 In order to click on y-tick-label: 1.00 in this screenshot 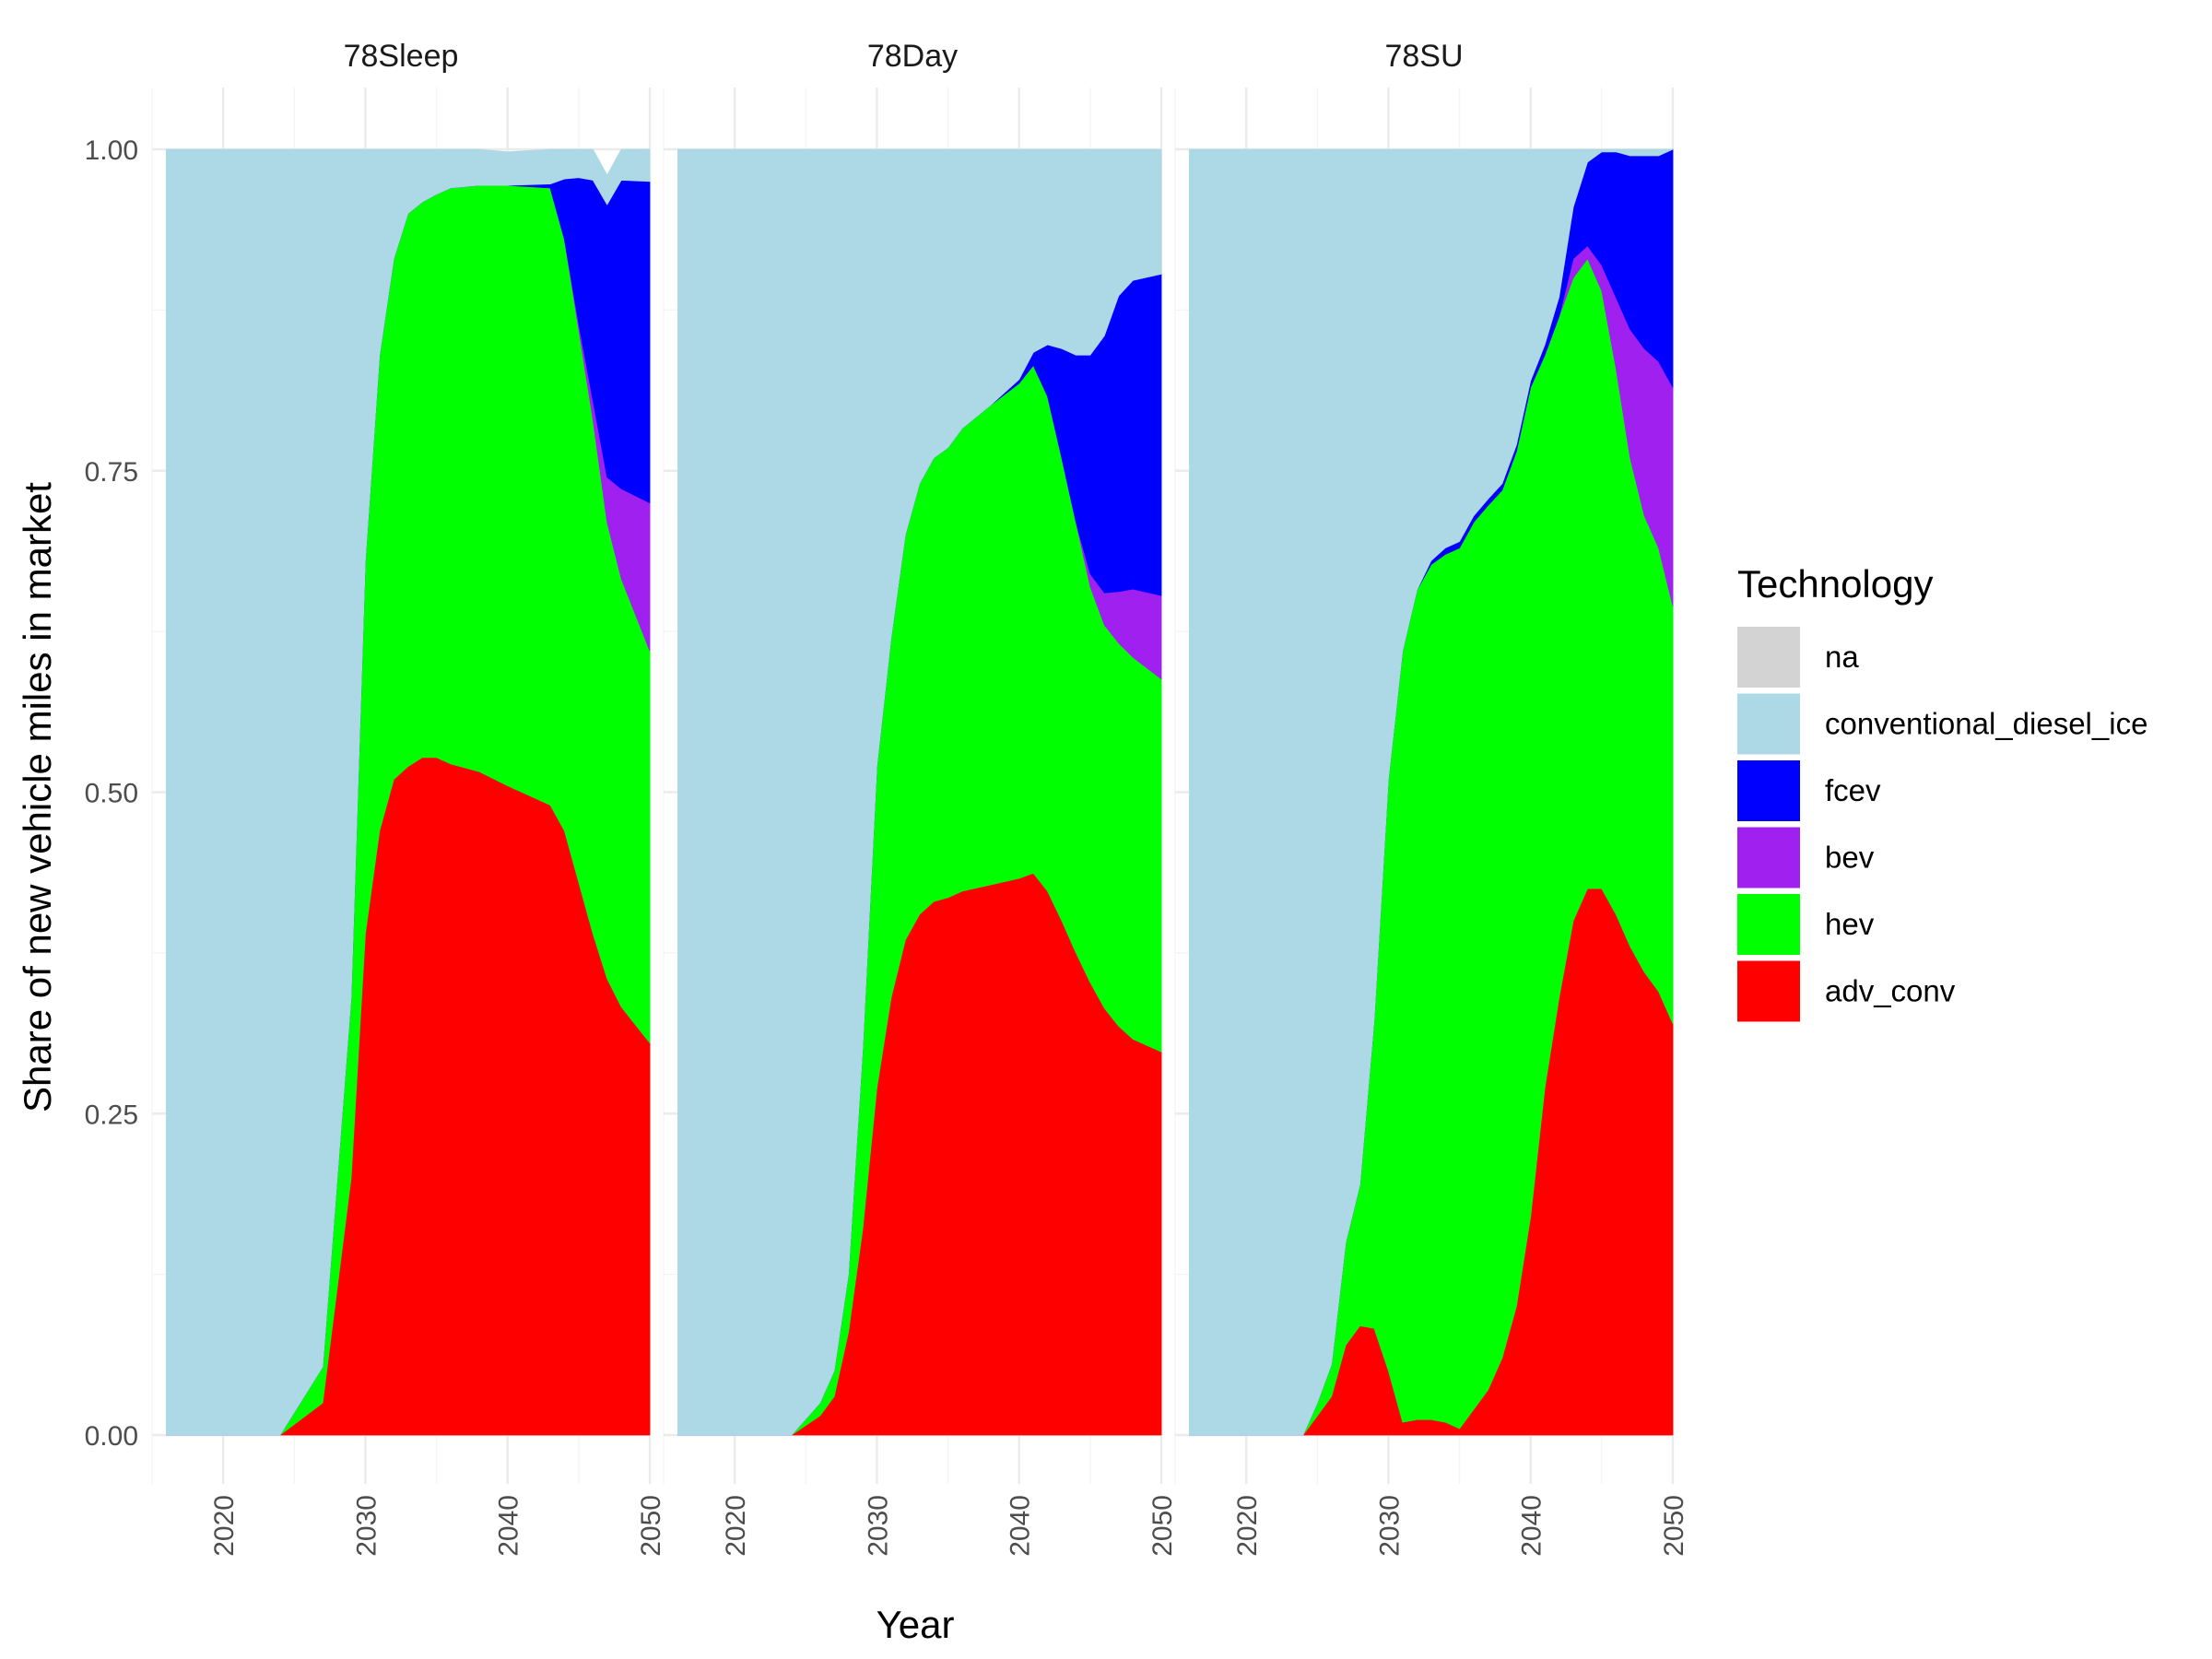, I will do `click(111, 150)`.